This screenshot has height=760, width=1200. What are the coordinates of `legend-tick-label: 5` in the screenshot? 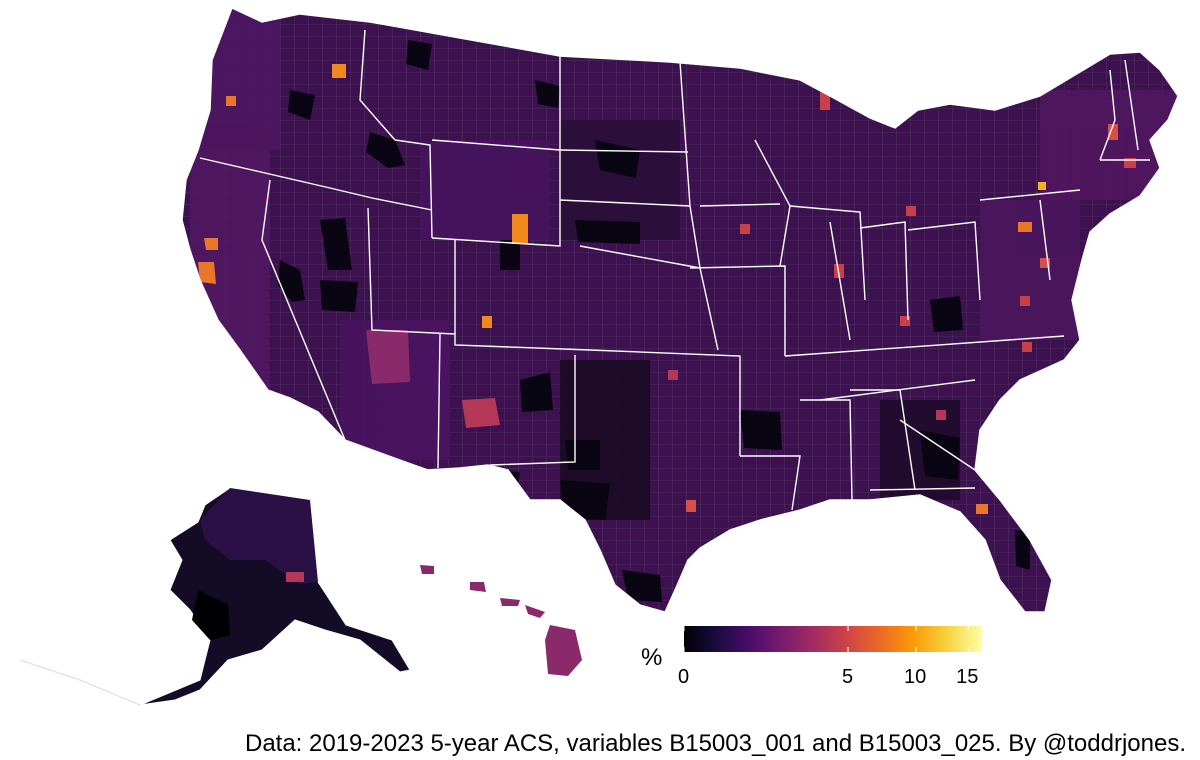 It's located at (848, 677).